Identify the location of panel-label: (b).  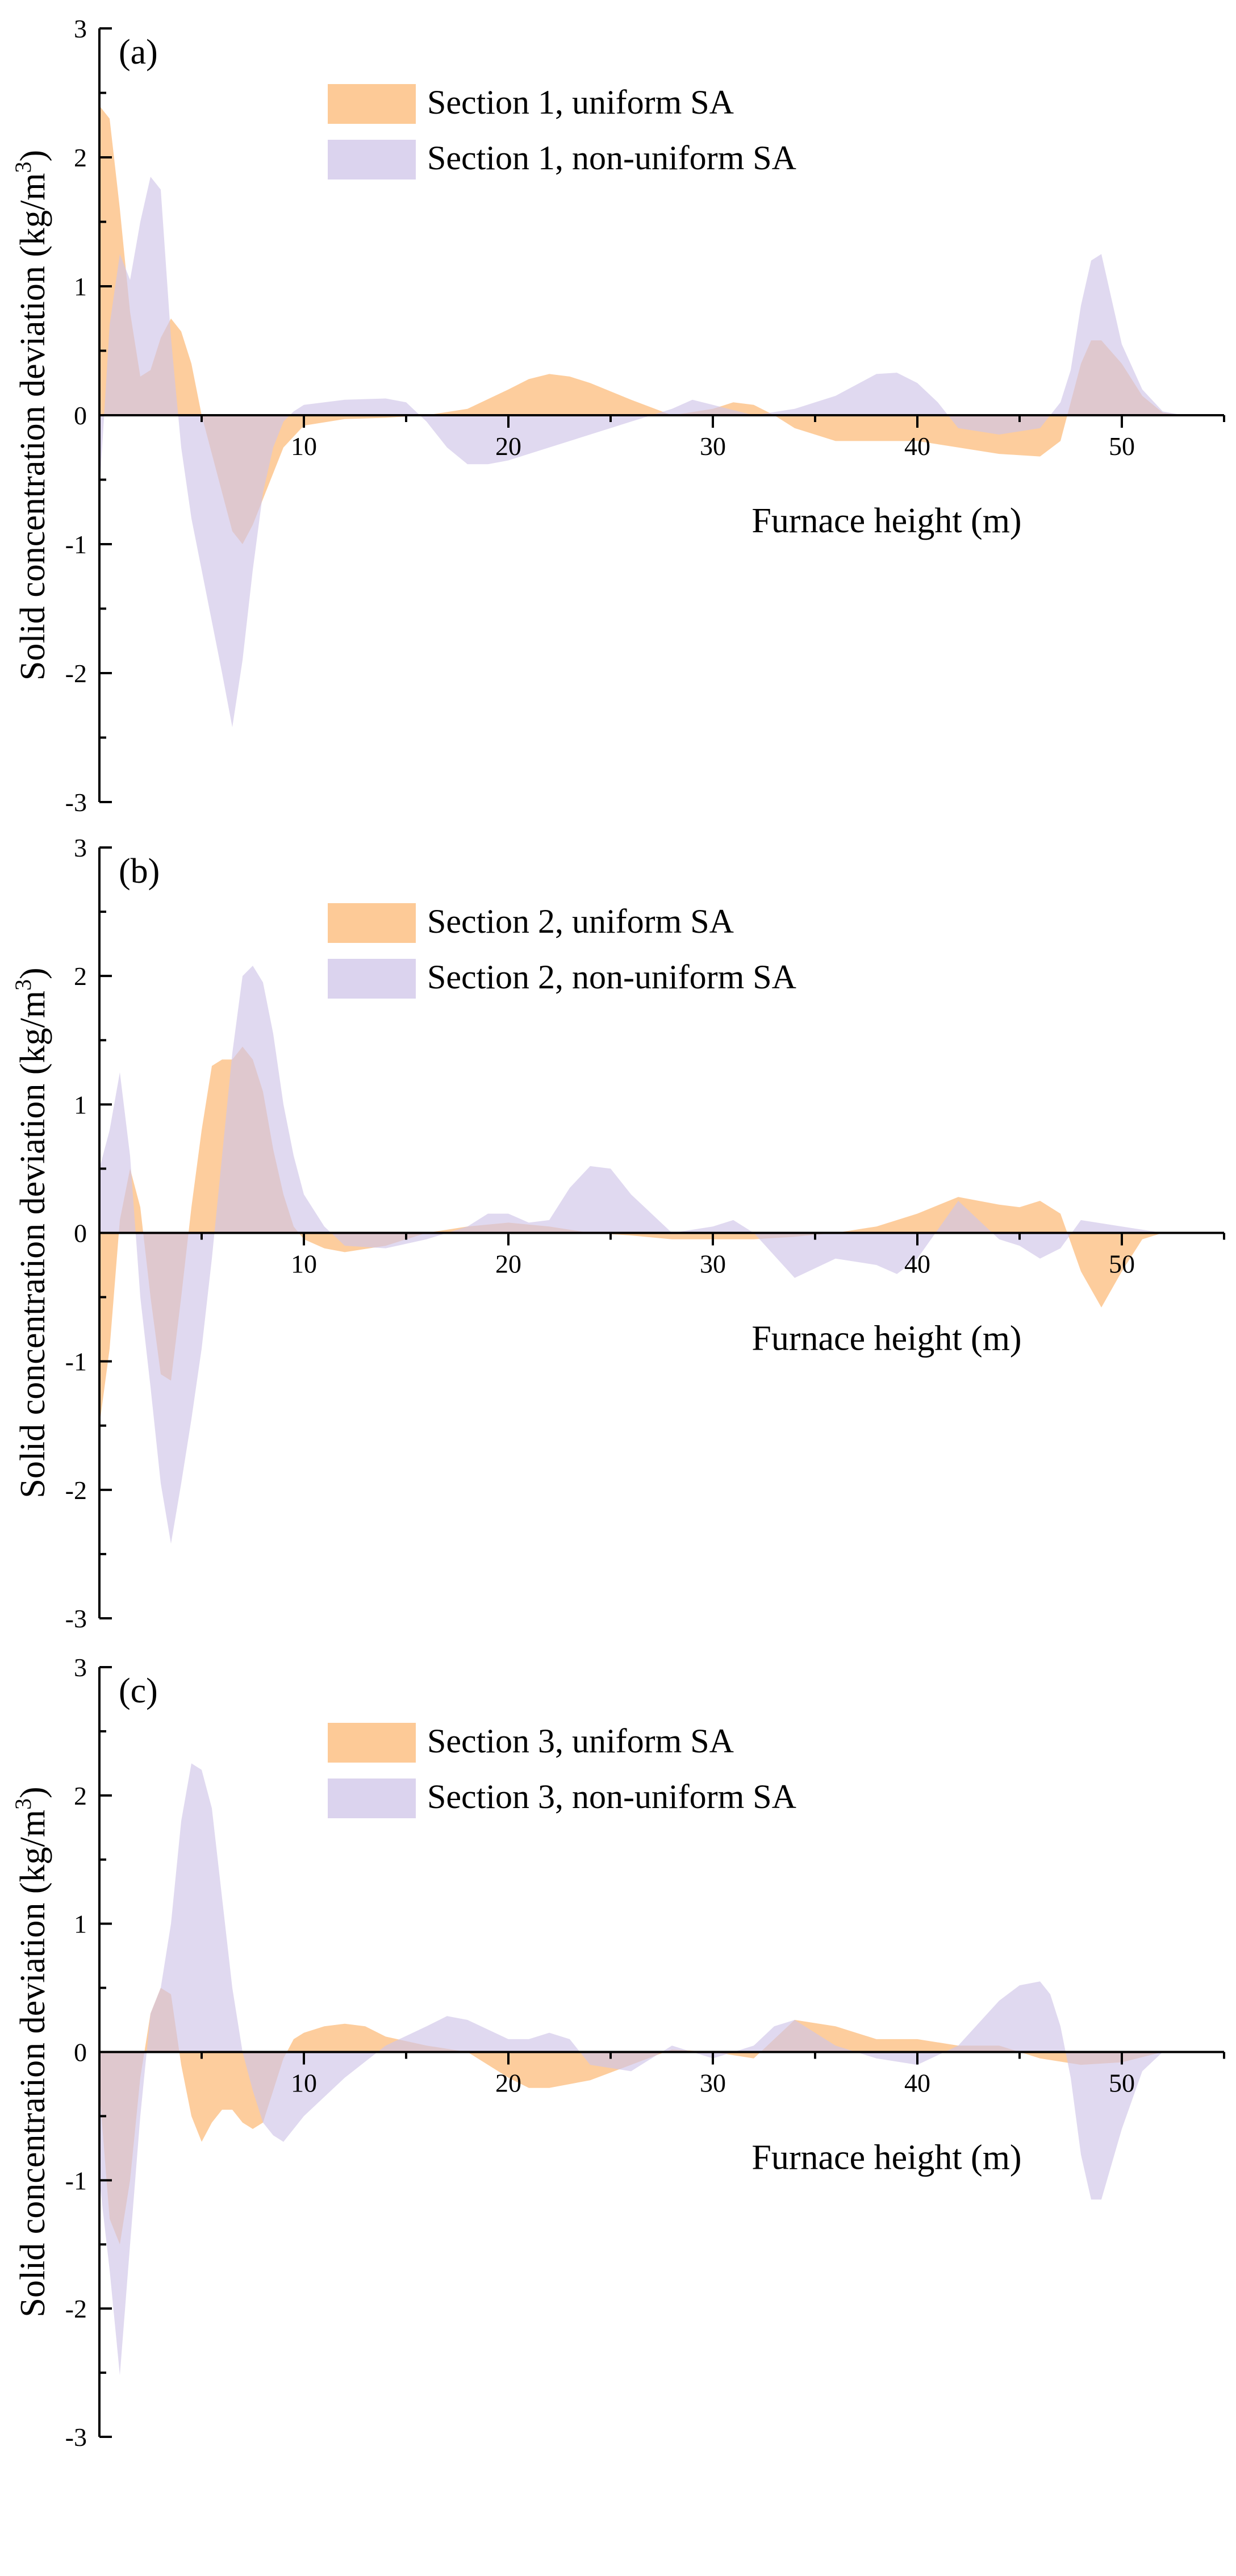
(139, 872).